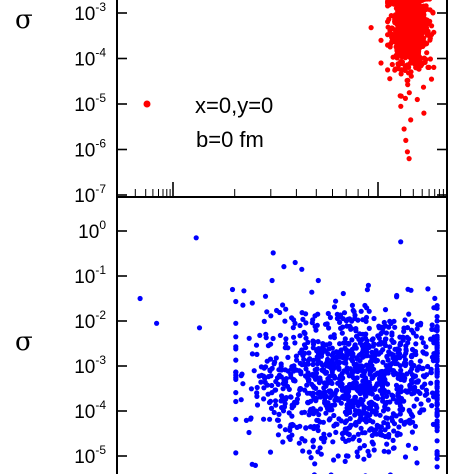 The image size is (474, 474). What do you see at coordinates (234, 105) in the screenshot?
I see `legend-series-name: x=0,y=0` at bounding box center [234, 105].